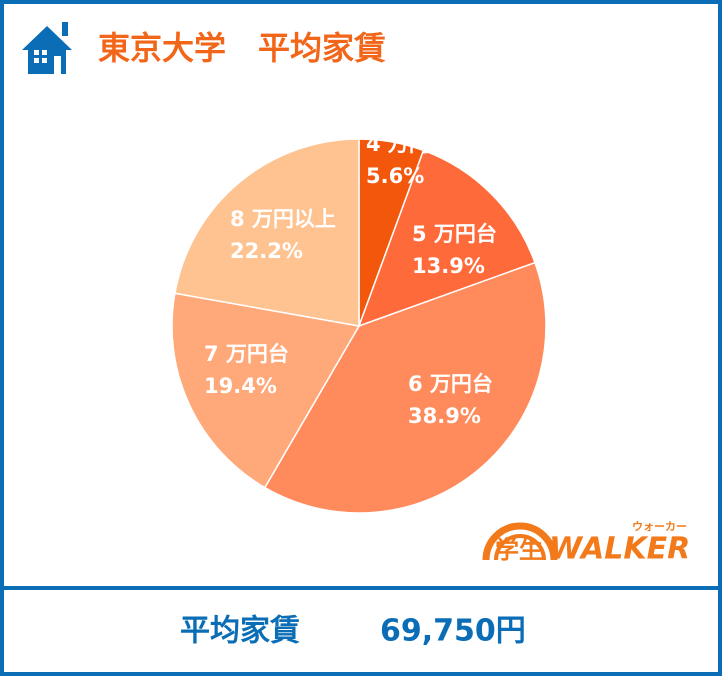 This screenshot has width=722, height=676. I want to click on slice-value-label: 38.9%, so click(444, 416).